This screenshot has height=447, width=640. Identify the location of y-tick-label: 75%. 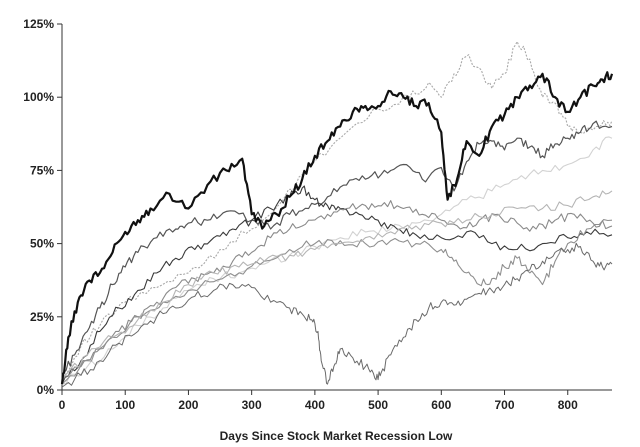
(42, 170).